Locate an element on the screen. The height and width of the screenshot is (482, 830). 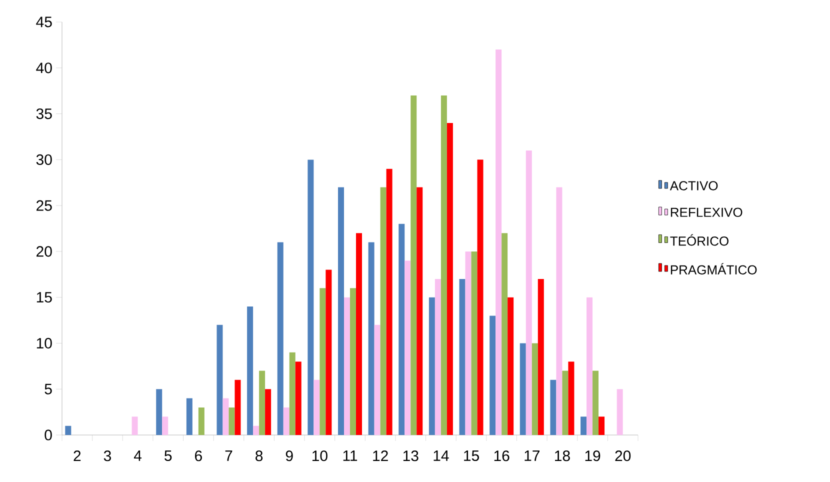
y-tick-label: 20 is located at coordinates (44, 251).